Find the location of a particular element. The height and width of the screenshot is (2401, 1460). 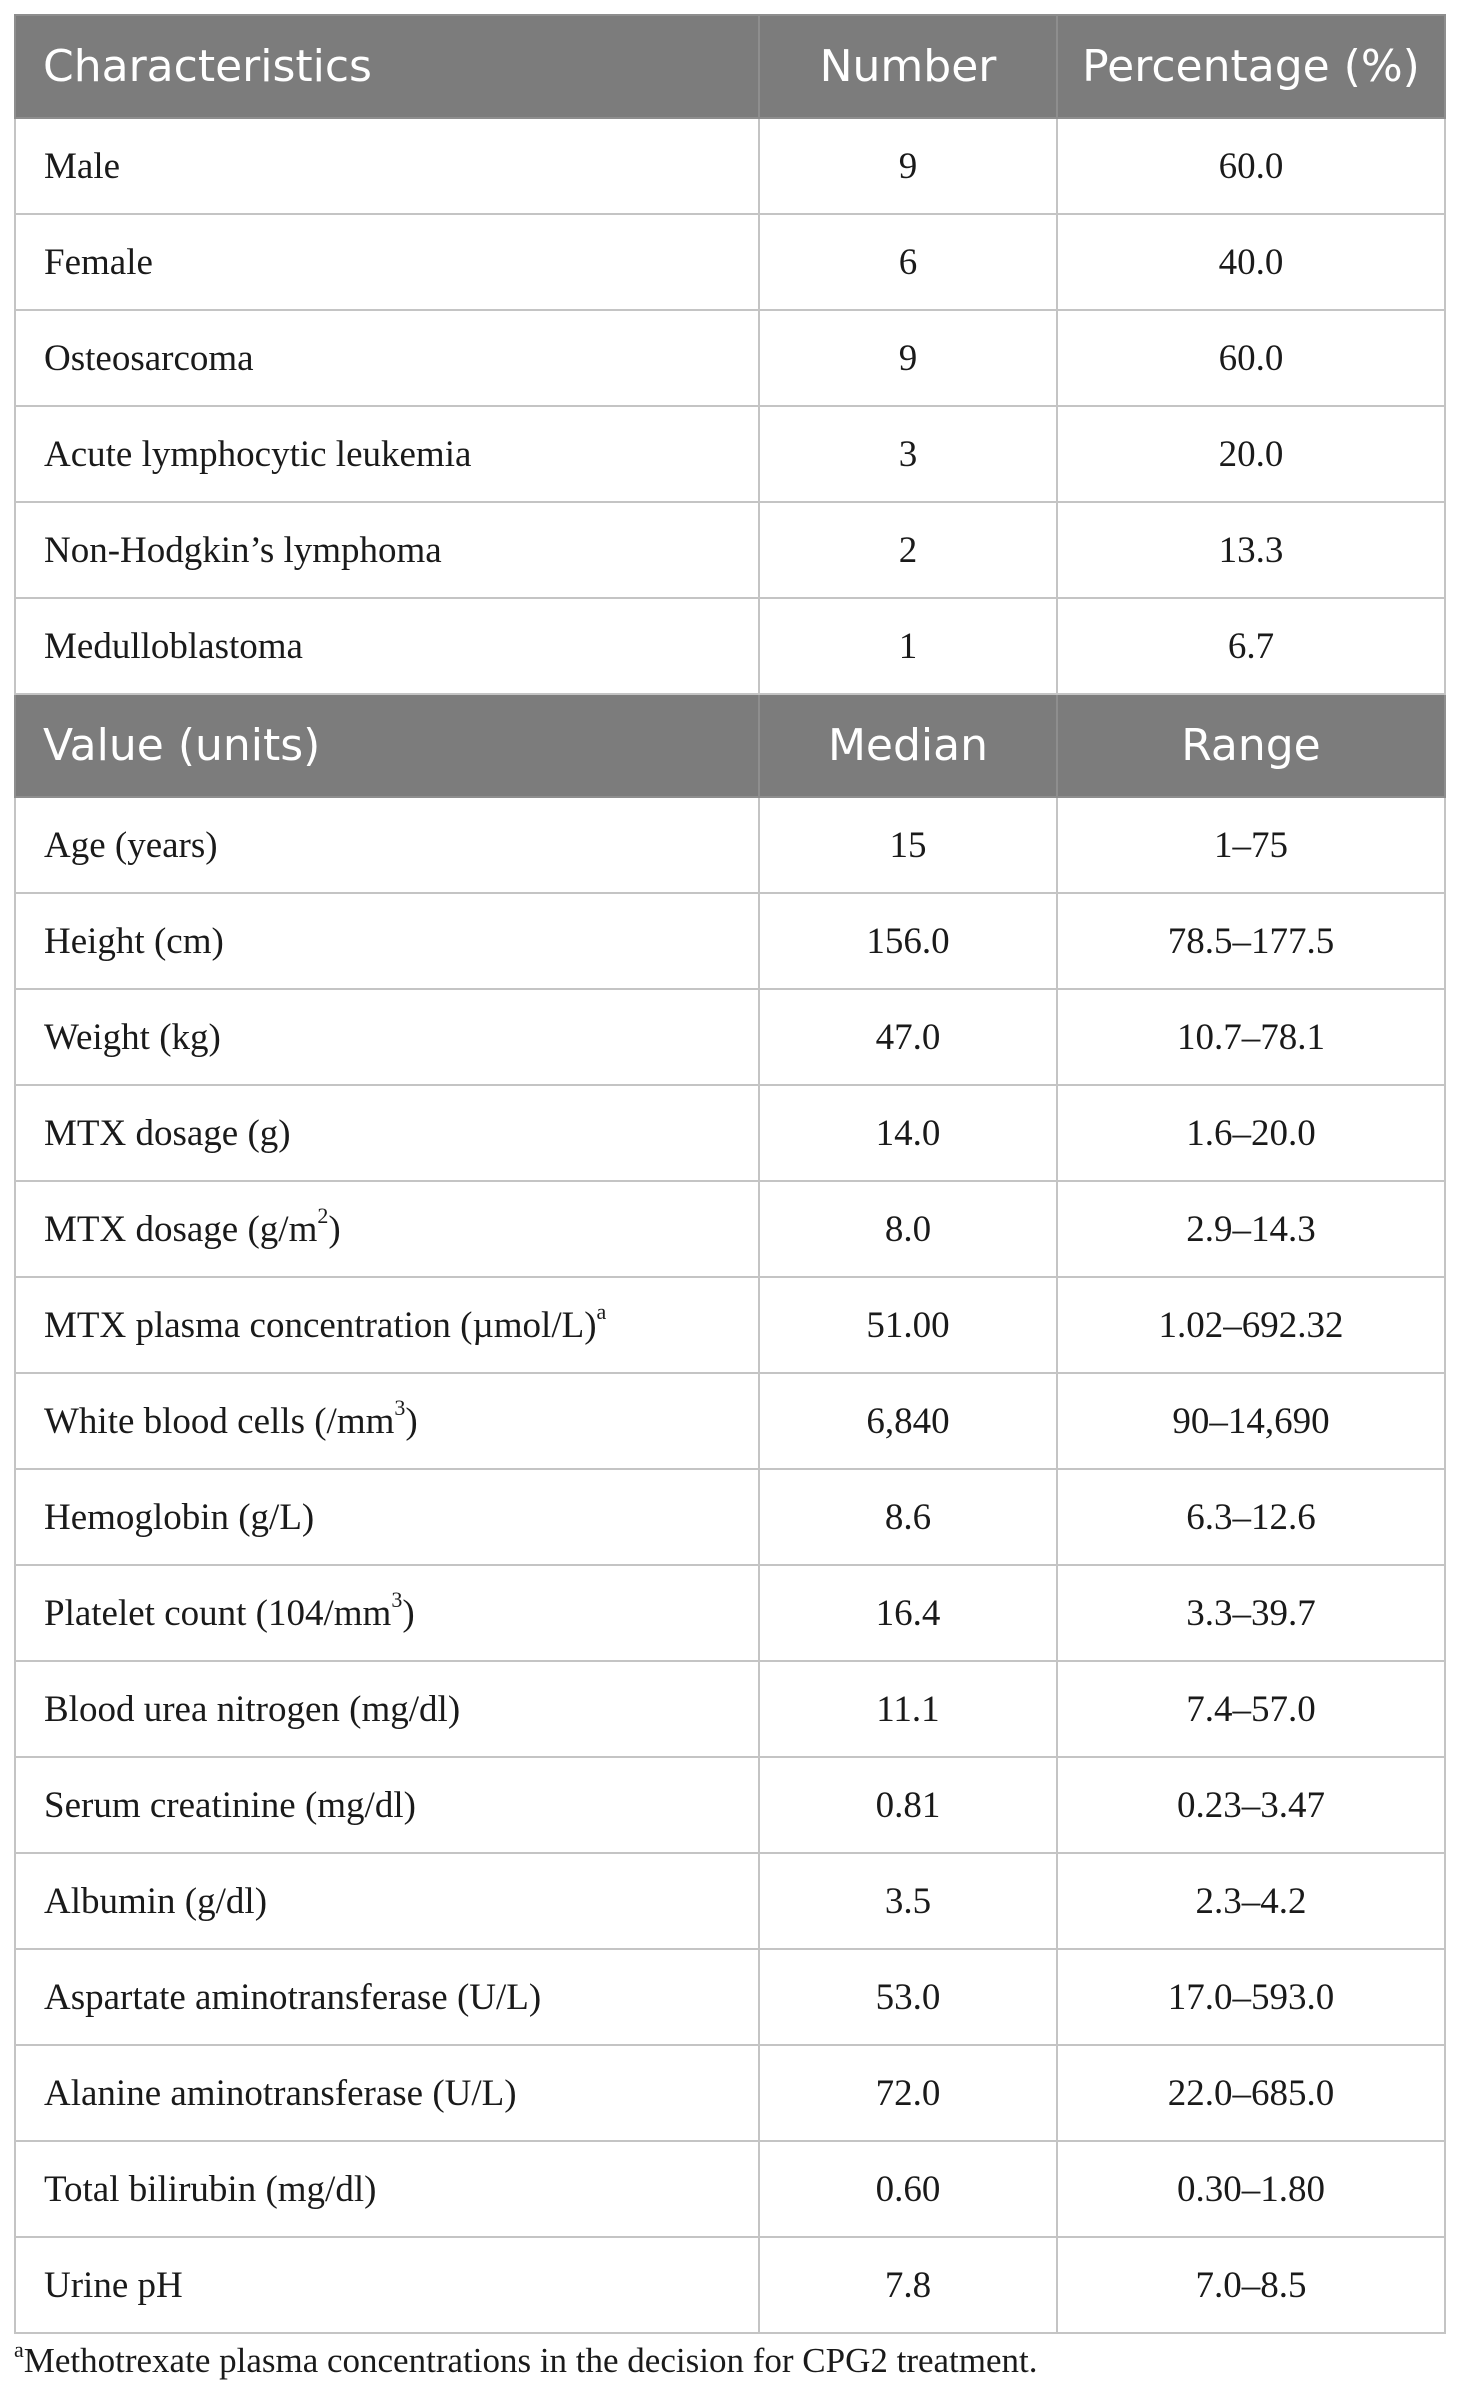

table-row: Medulloblastoma 1 6.7 is located at coordinates (730, 646).